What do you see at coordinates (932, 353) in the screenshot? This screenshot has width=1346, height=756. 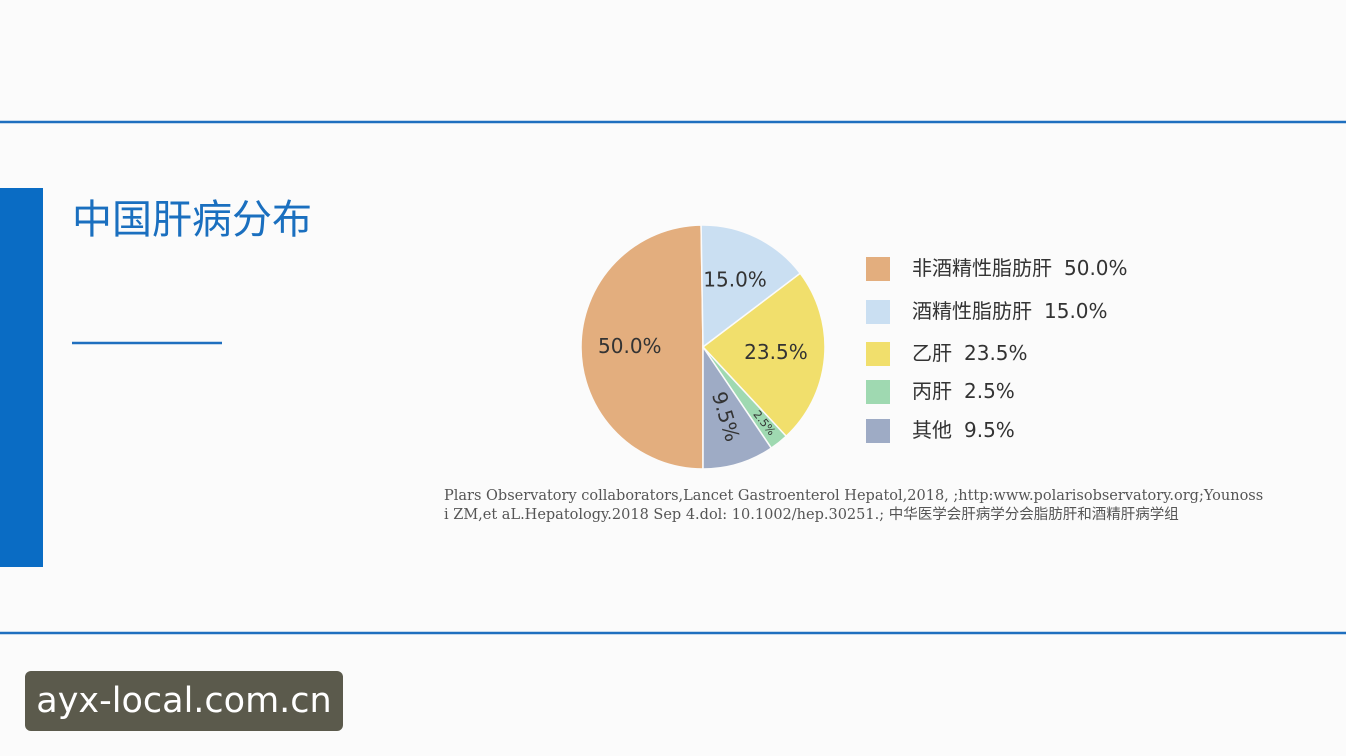 I see `legend-name: 乙肝` at bounding box center [932, 353].